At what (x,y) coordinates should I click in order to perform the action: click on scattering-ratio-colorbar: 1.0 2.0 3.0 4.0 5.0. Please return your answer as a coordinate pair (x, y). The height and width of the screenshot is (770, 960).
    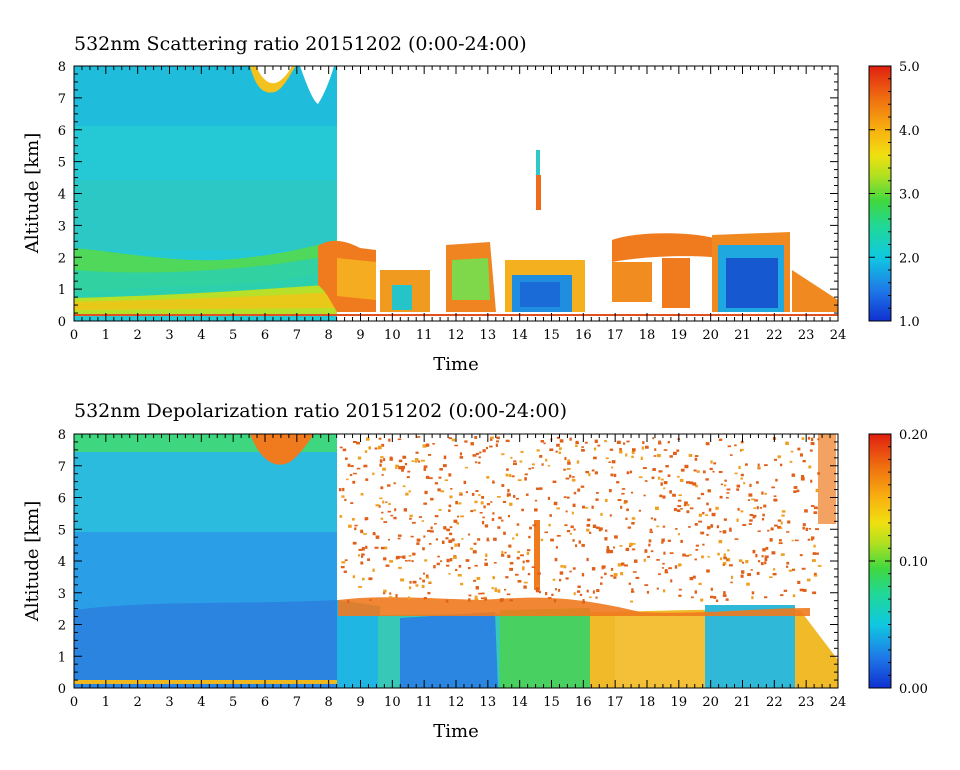
    Looking at the image, I should click on (894, 195).